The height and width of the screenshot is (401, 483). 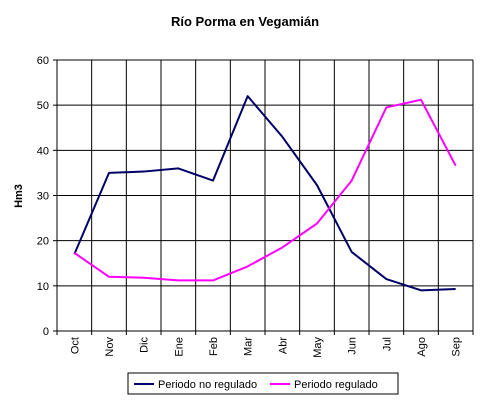 What do you see at coordinates (110, 347) in the screenshot?
I see `x-tick-label: Nov` at bounding box center [110, 347].